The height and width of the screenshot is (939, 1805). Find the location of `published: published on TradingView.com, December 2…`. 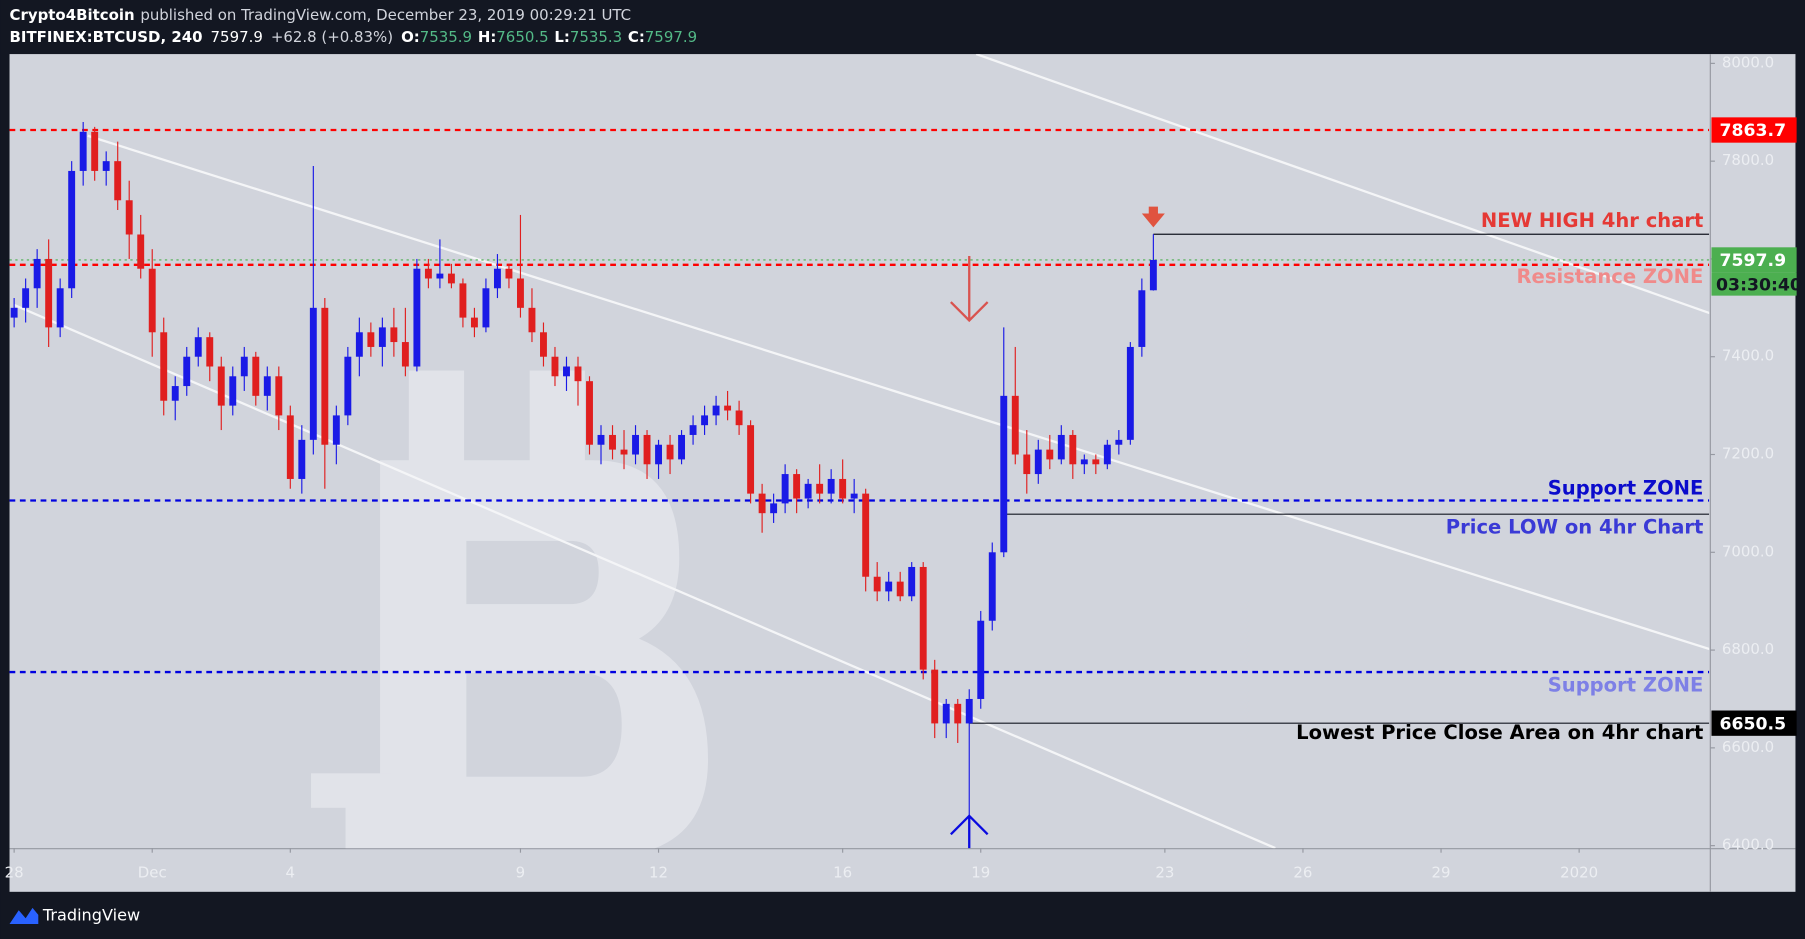

published: published on TradingView.com, December 2… is located at coordinates (385, 15).